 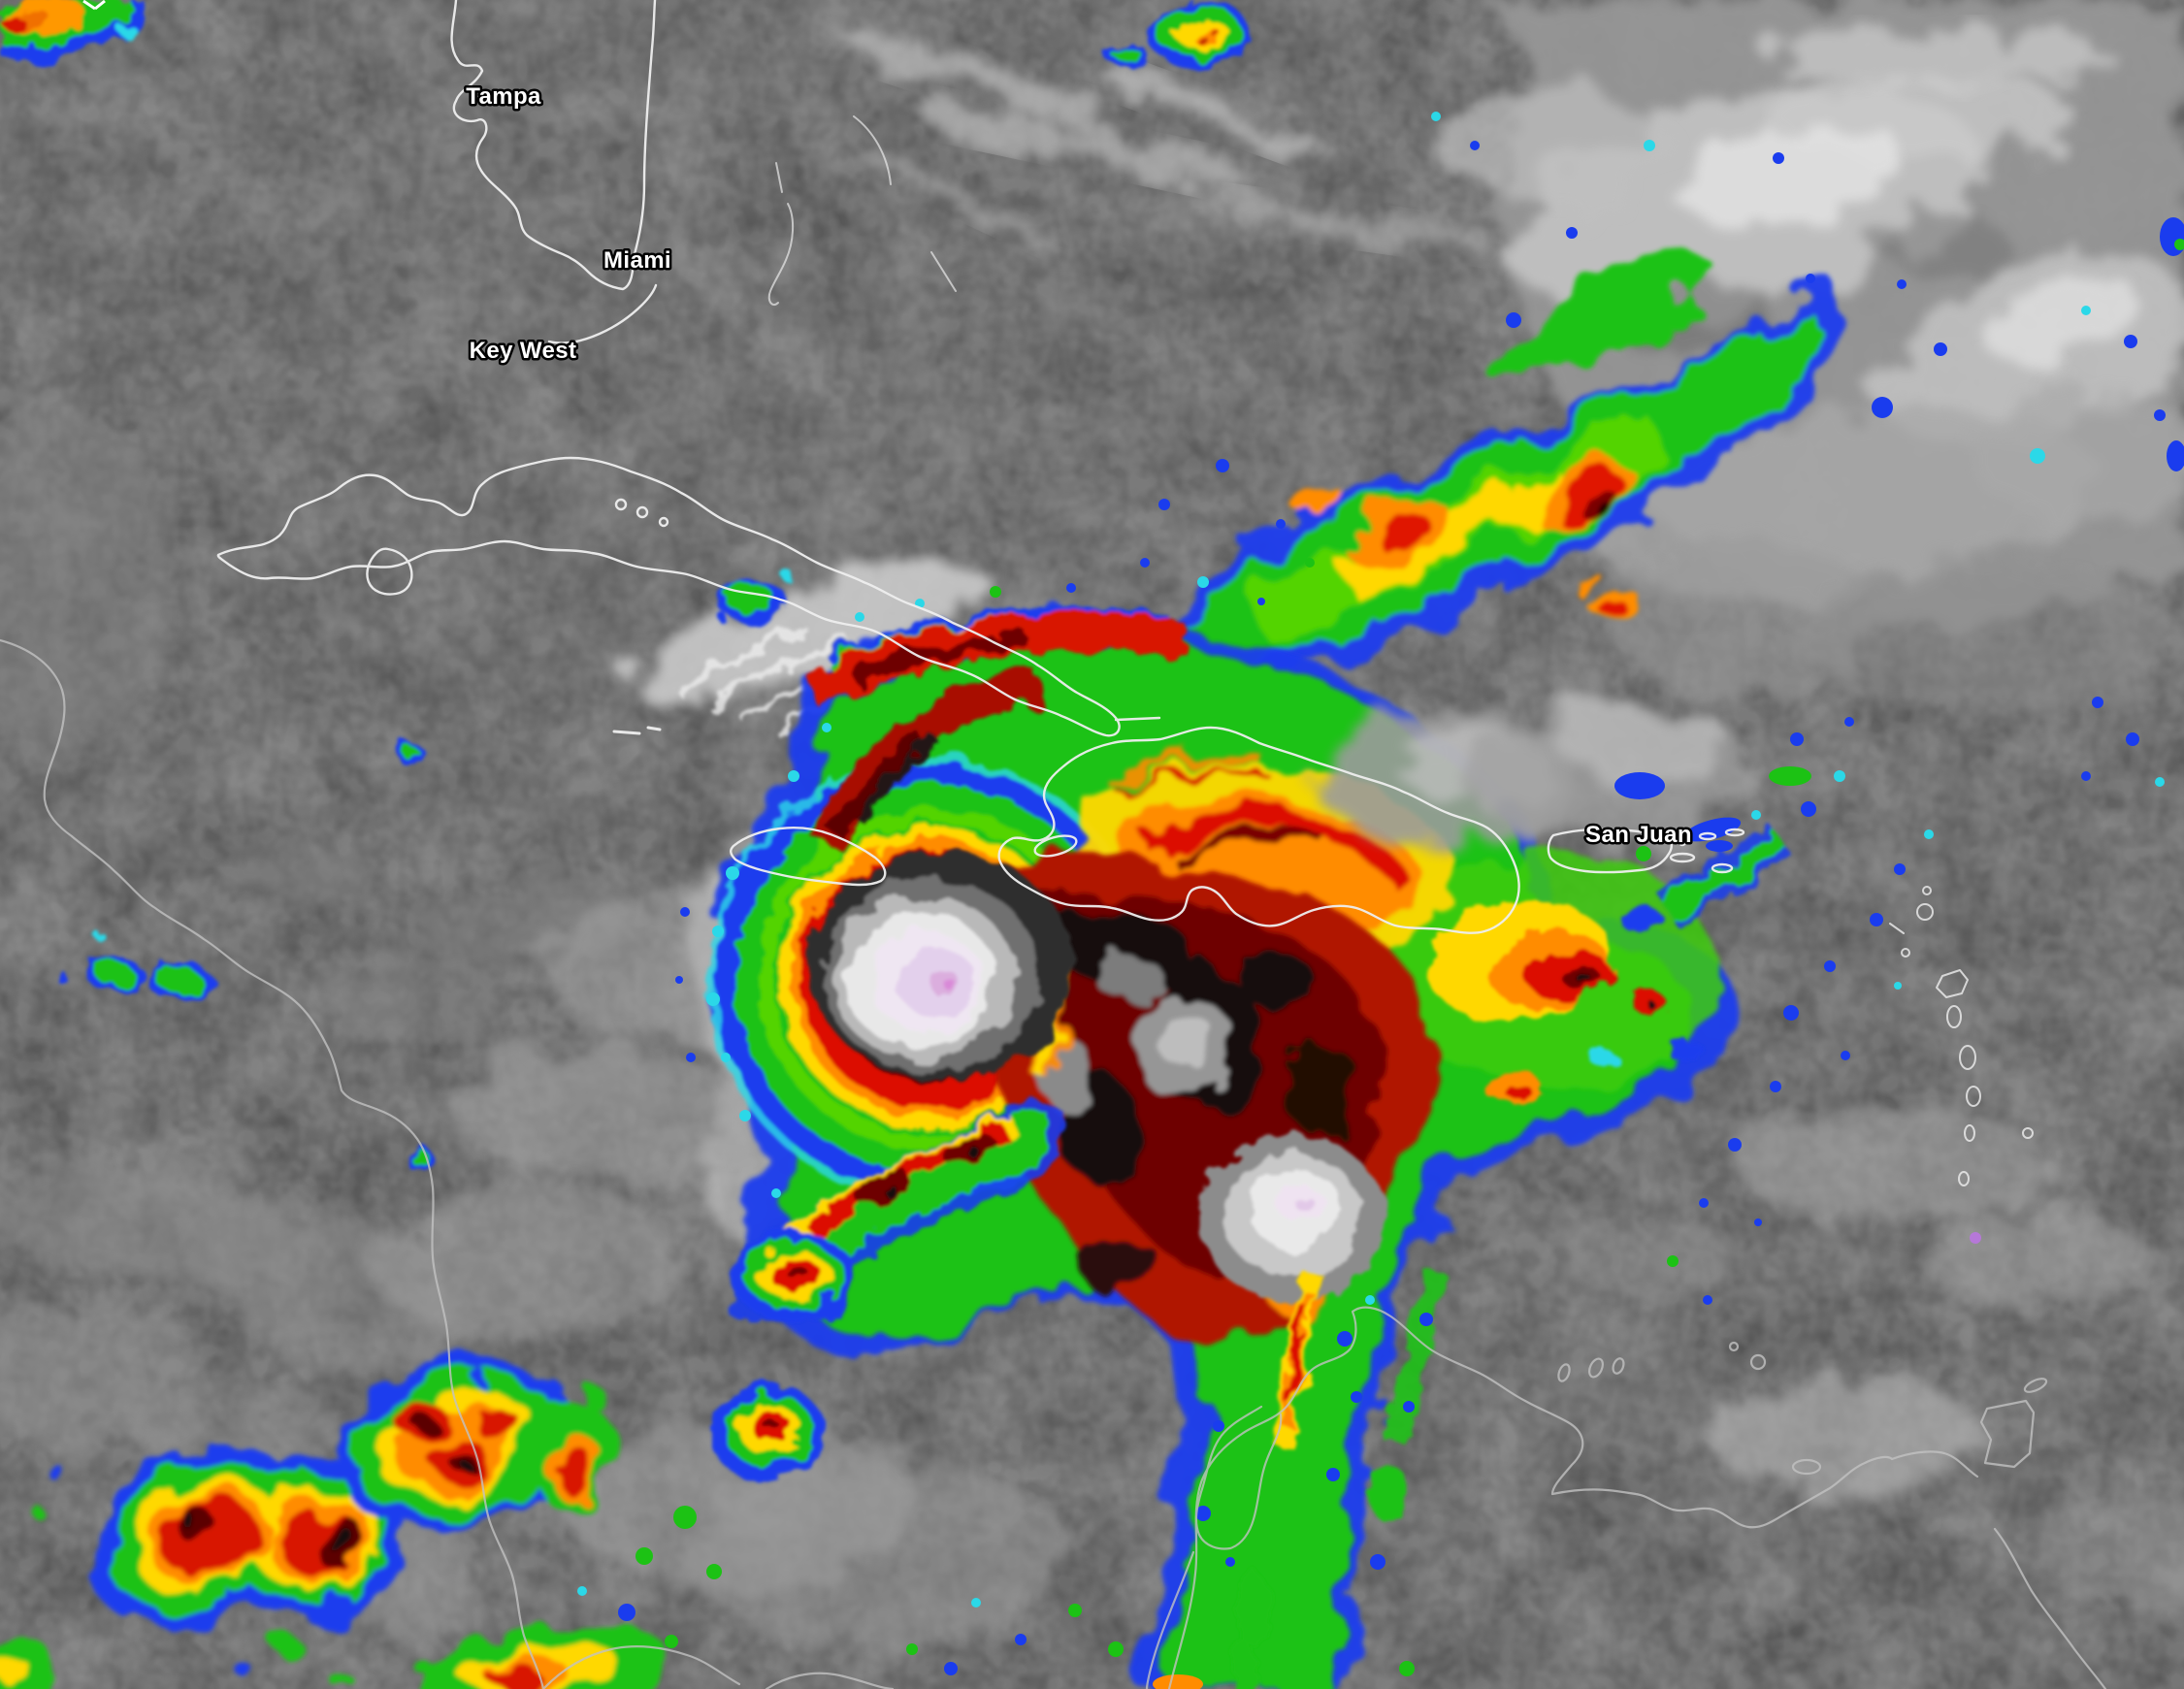 What do you see at coordinates (951, 985) in the screenshot?
I see `eye-coldest-pixel` at bounding box center [951, 985].